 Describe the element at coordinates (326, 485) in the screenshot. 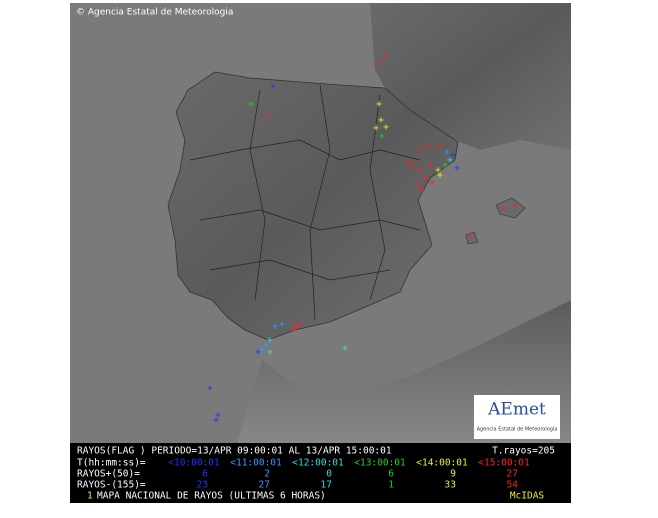

I see `negative-count: 17` at that location.